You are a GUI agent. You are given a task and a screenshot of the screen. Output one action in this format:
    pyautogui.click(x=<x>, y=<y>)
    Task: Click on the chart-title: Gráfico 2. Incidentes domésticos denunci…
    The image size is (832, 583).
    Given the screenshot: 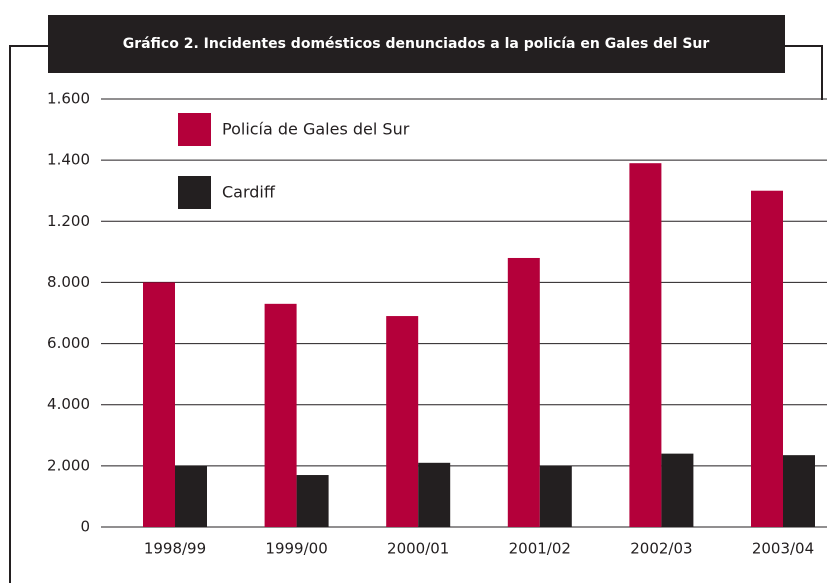 What is the action you would take?
    pyautogui.click(x=416, y=44)
    